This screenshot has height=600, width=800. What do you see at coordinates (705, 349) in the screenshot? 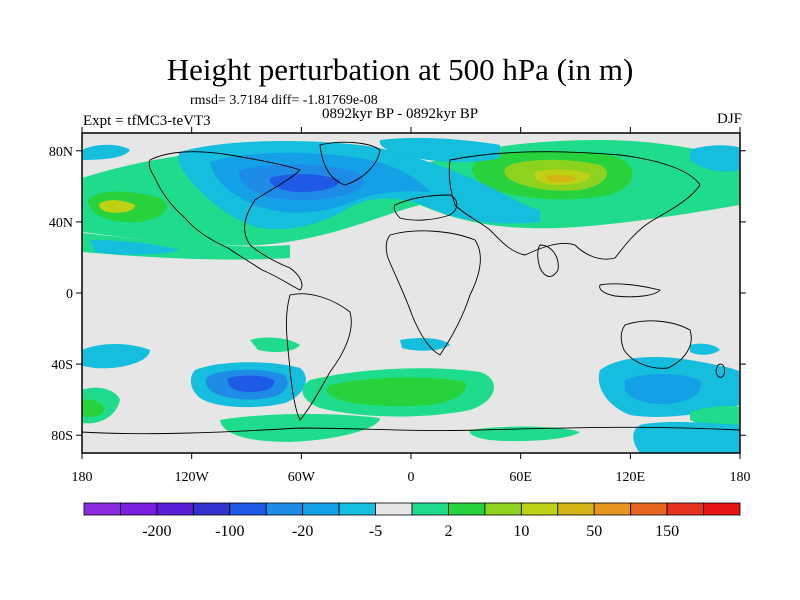
I see `contour-pacific-spot` at bounding box center [705, 349].